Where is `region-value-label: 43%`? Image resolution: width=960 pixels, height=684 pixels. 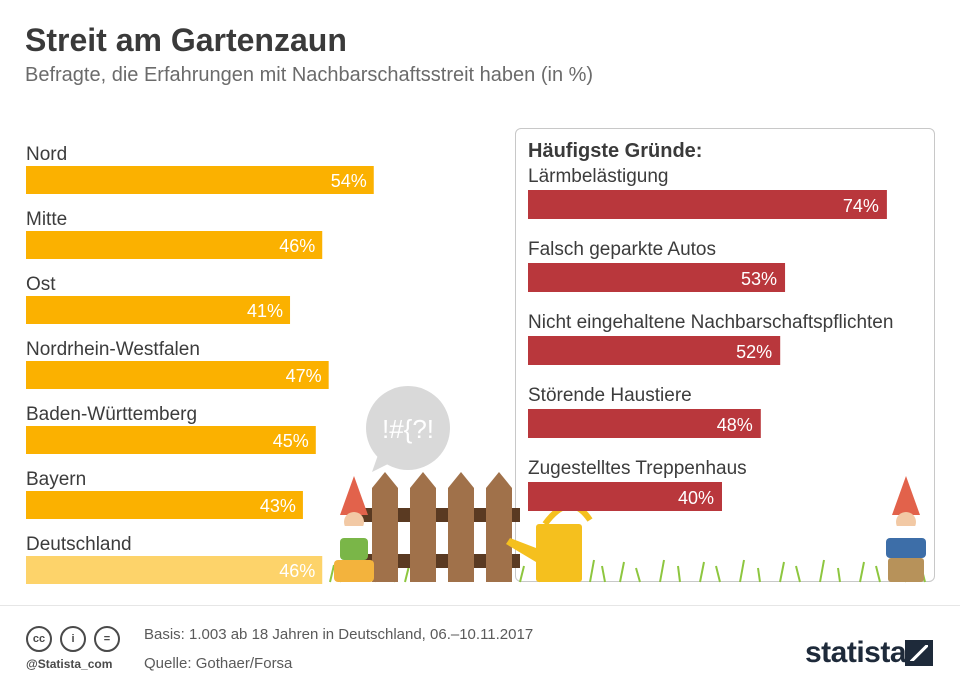 region-value-label: 43% is located at coordinates (278, 506).